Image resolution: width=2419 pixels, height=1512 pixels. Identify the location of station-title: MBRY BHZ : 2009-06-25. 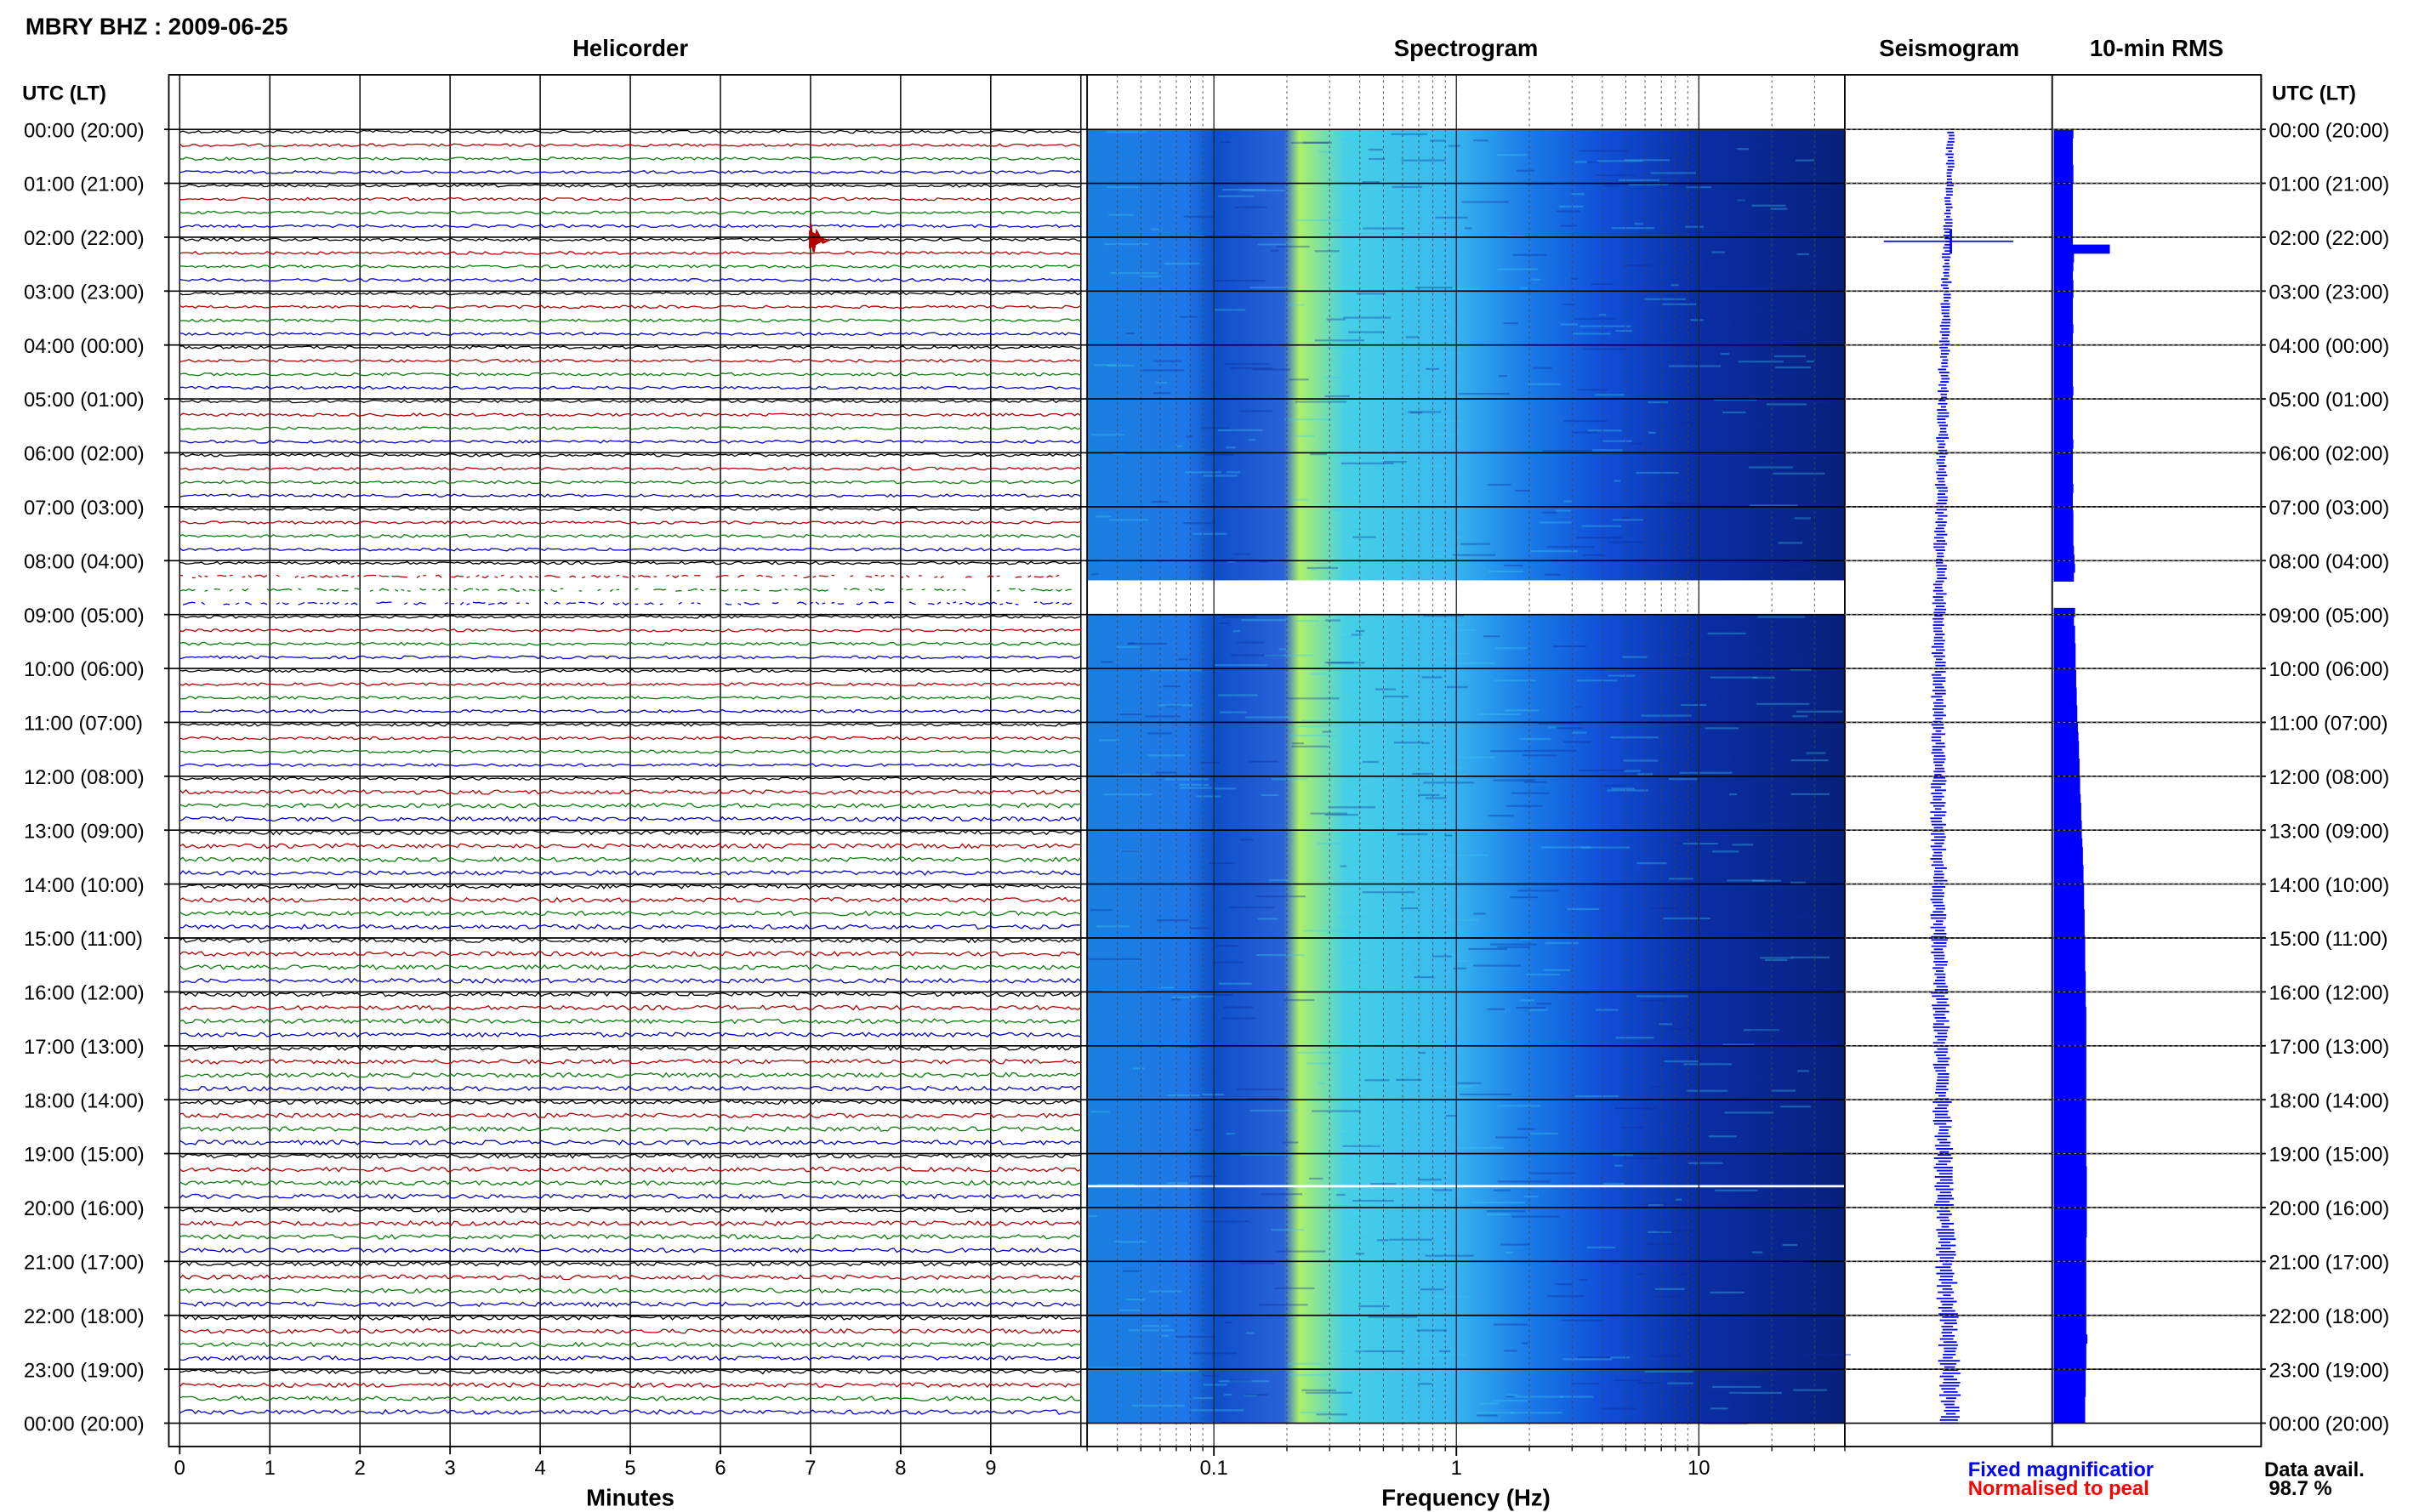
(157, 26).